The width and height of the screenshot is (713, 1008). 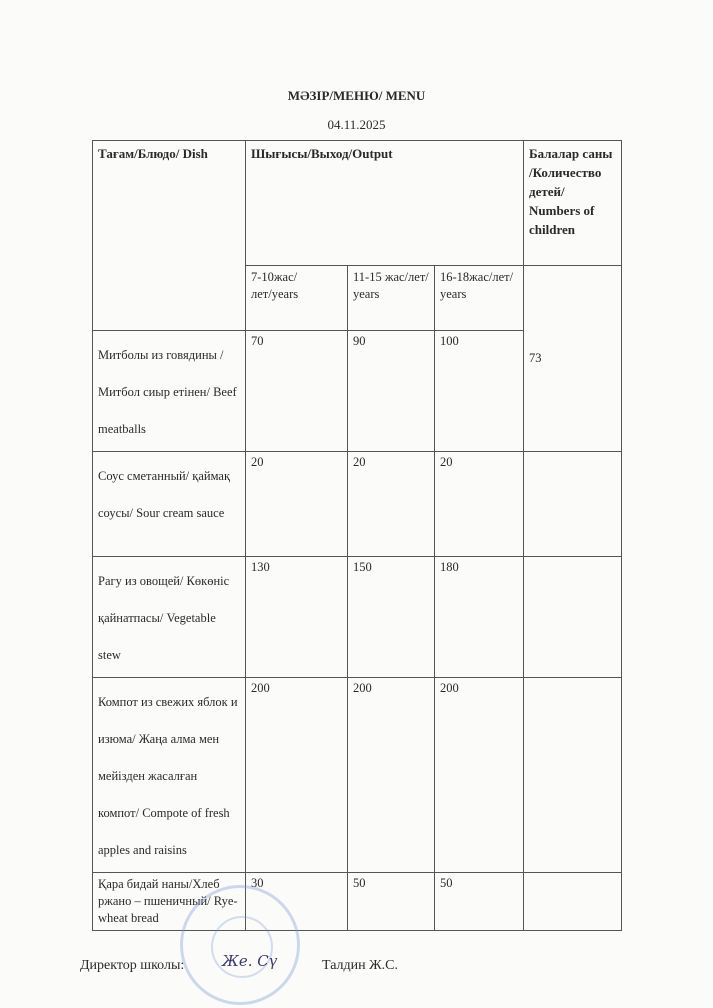 I want to click on output-11-15: 20, so click(x=391, y=504).